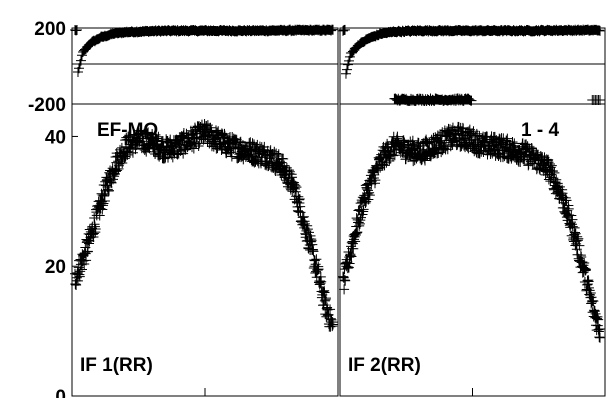 The image size is (607, 398). Describe the element at coordinates (116, 365) in the screenshot. I see `panel-label: IF 1(RR)` at that location.